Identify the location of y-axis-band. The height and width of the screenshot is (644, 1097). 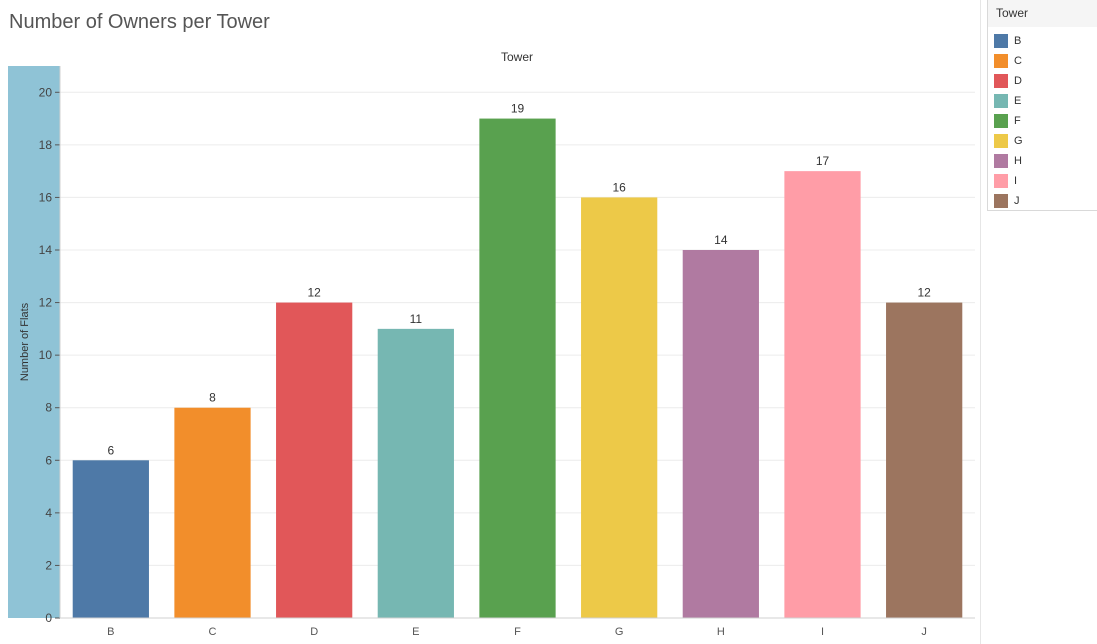
(34, 342).